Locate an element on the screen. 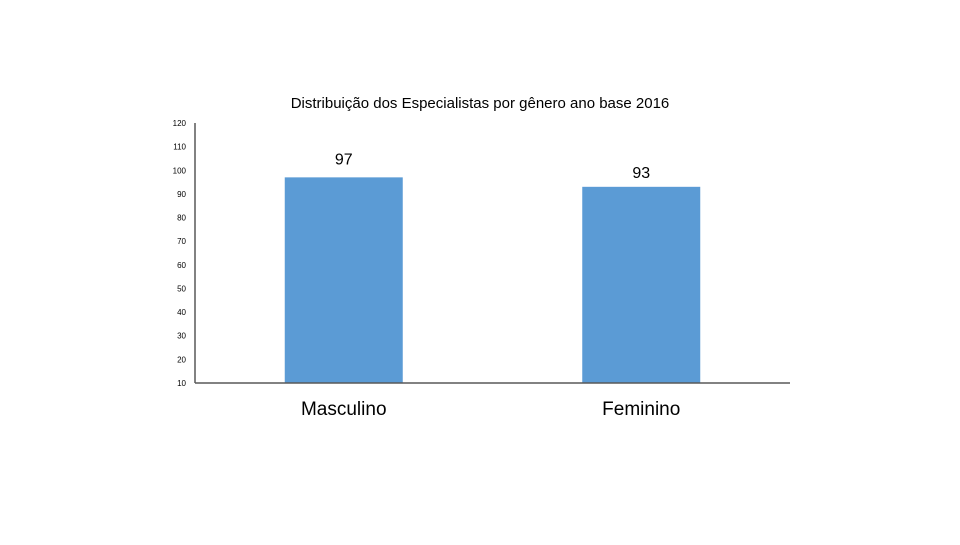 This screenshot has height=545, width=960. y-tick-label: 80 is located at coordinates (181, 218).